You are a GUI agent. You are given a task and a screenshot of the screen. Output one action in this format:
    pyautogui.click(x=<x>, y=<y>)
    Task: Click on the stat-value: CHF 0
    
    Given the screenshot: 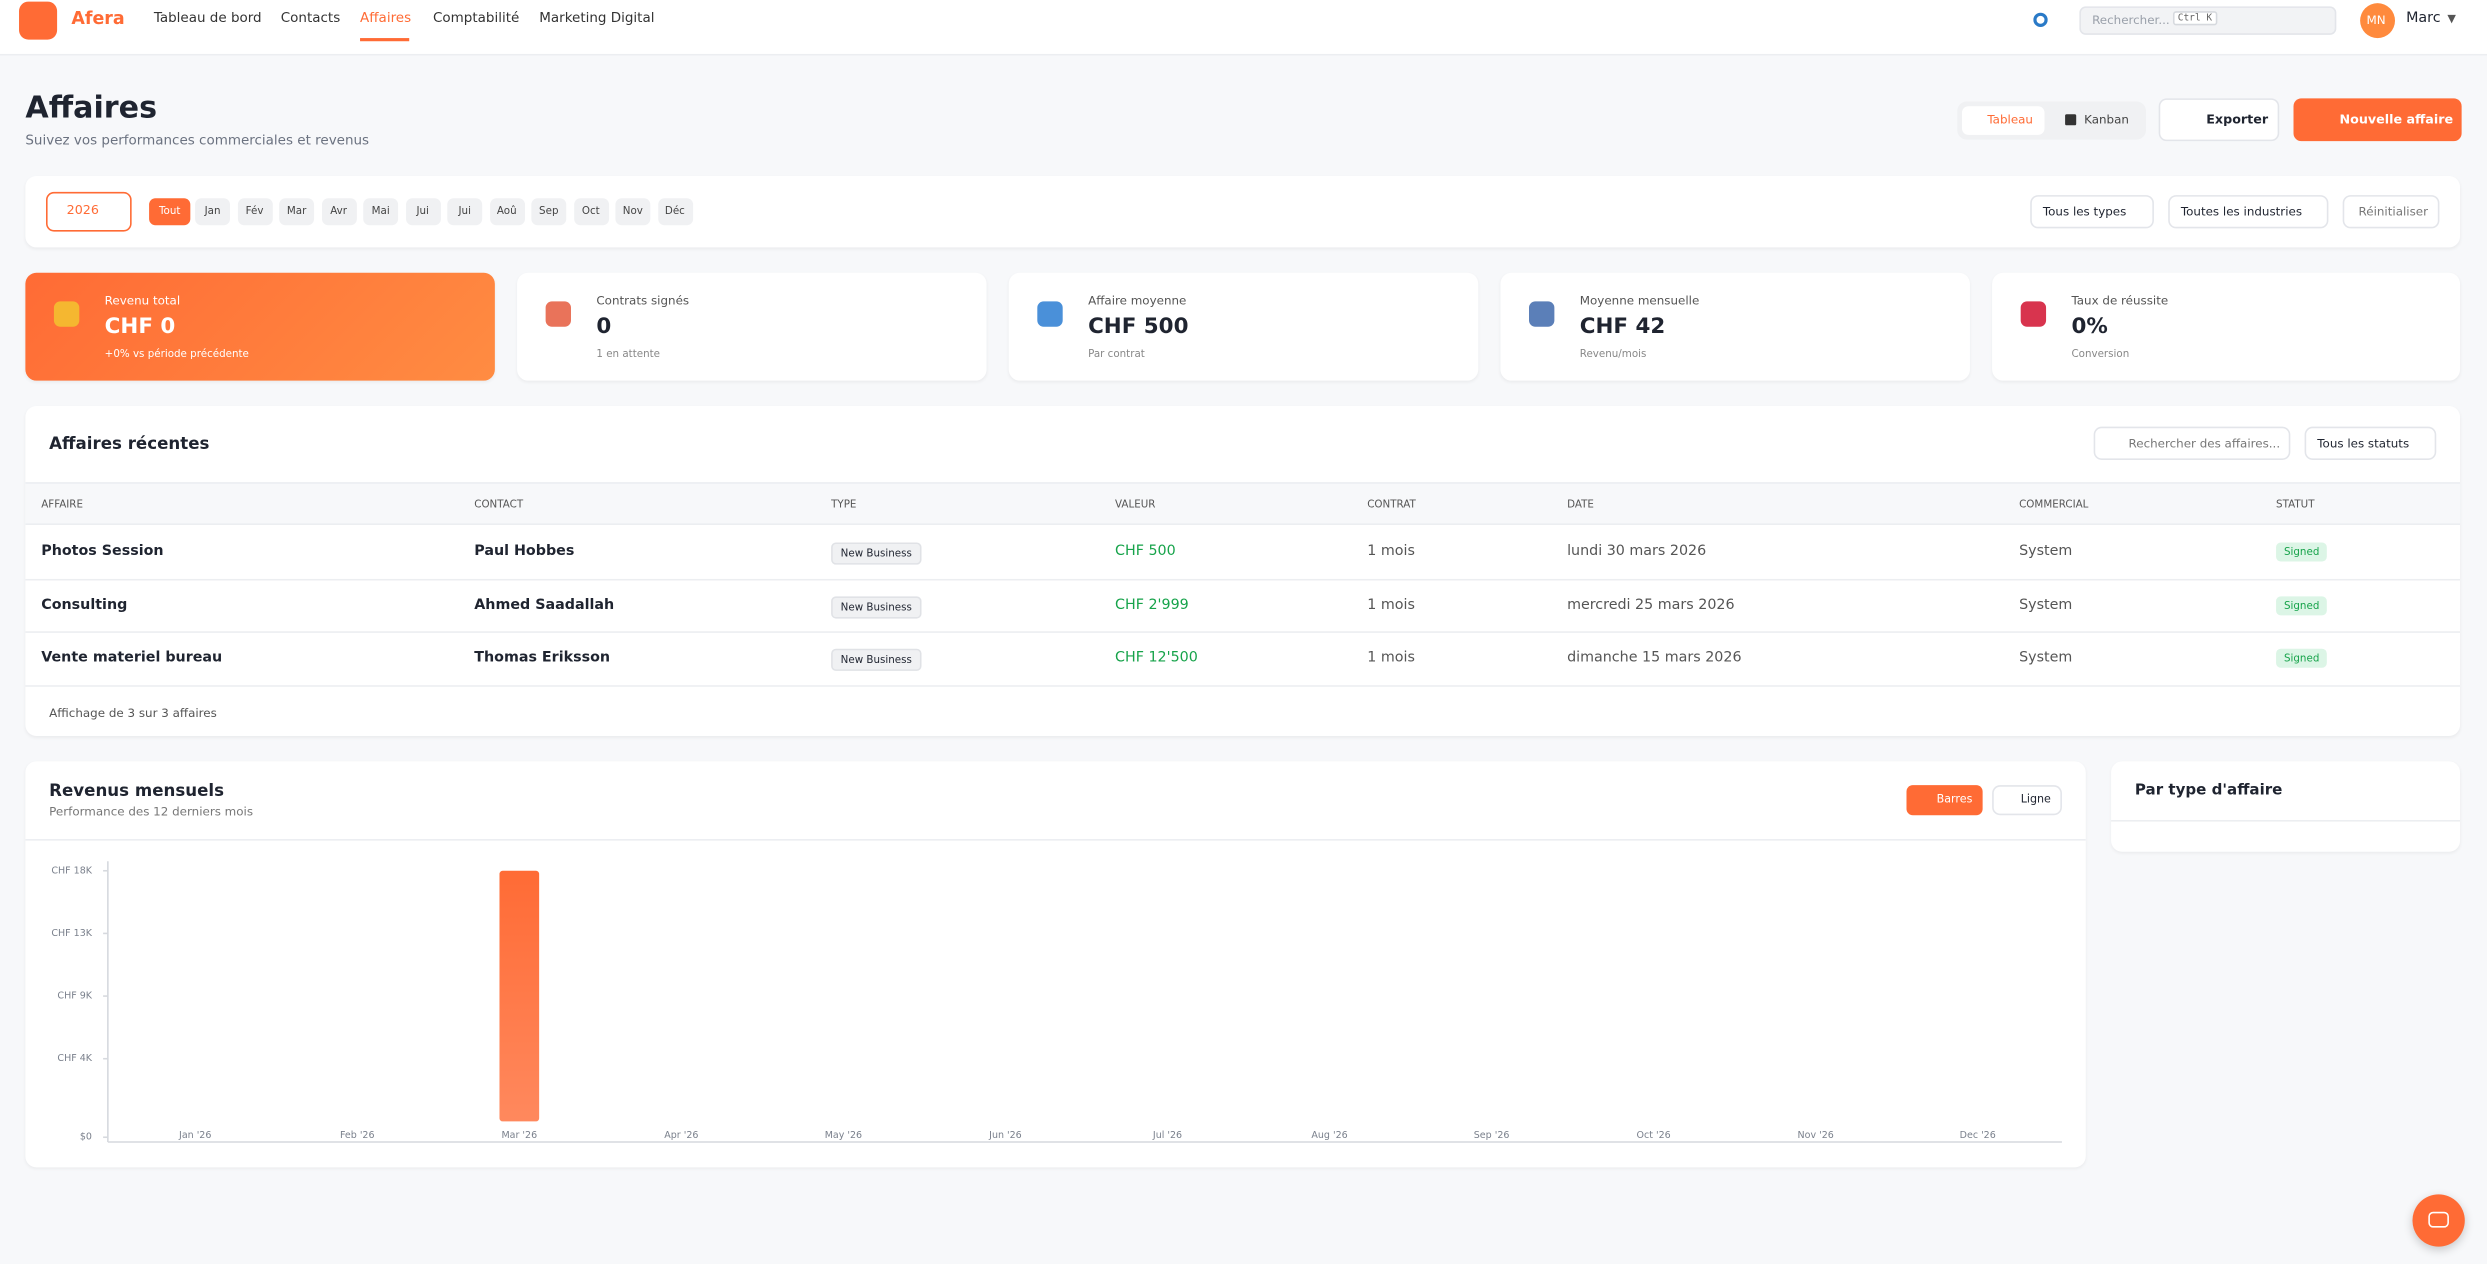 What is the action you would take?
    pyautogui.click(x=140, y=327)
    